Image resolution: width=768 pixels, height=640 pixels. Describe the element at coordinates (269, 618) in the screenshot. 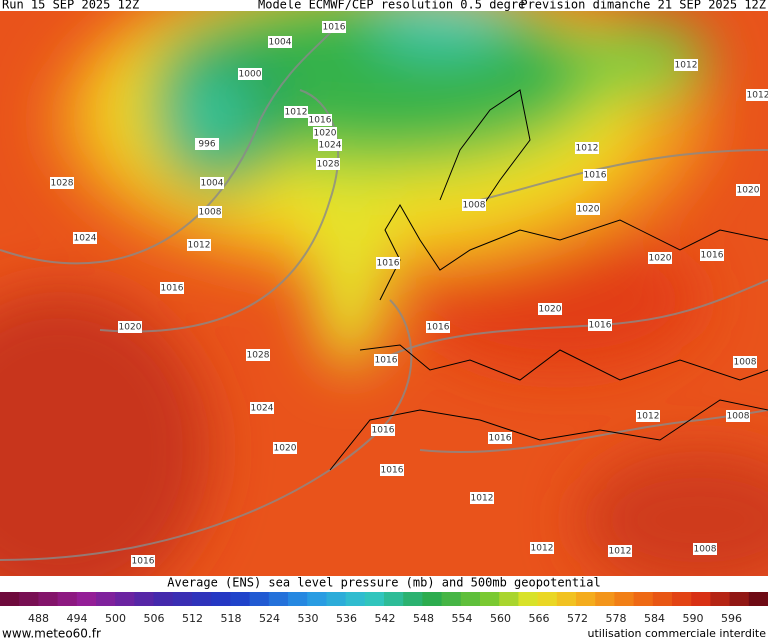

I see `colorbar-tick-label: 524` at that location.